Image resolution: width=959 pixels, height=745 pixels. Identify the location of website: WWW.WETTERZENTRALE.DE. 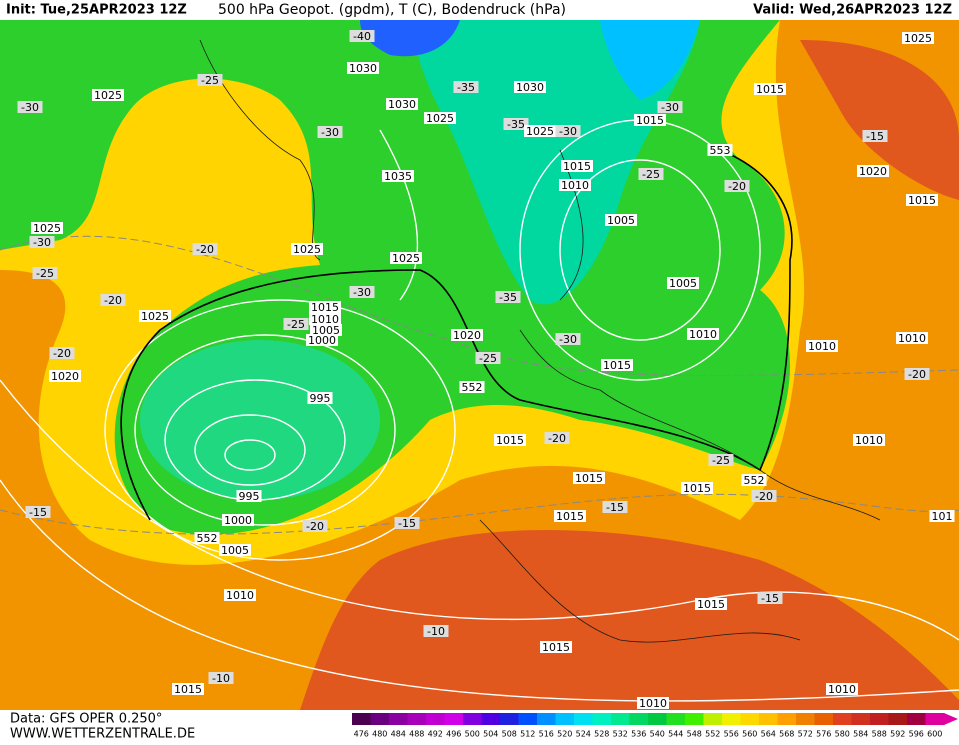
(102, 734).